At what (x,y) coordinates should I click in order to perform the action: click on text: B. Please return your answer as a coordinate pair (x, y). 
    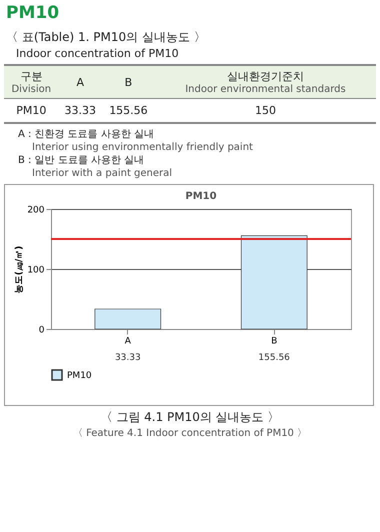
    Looking at the image, I should click on (128, 81).